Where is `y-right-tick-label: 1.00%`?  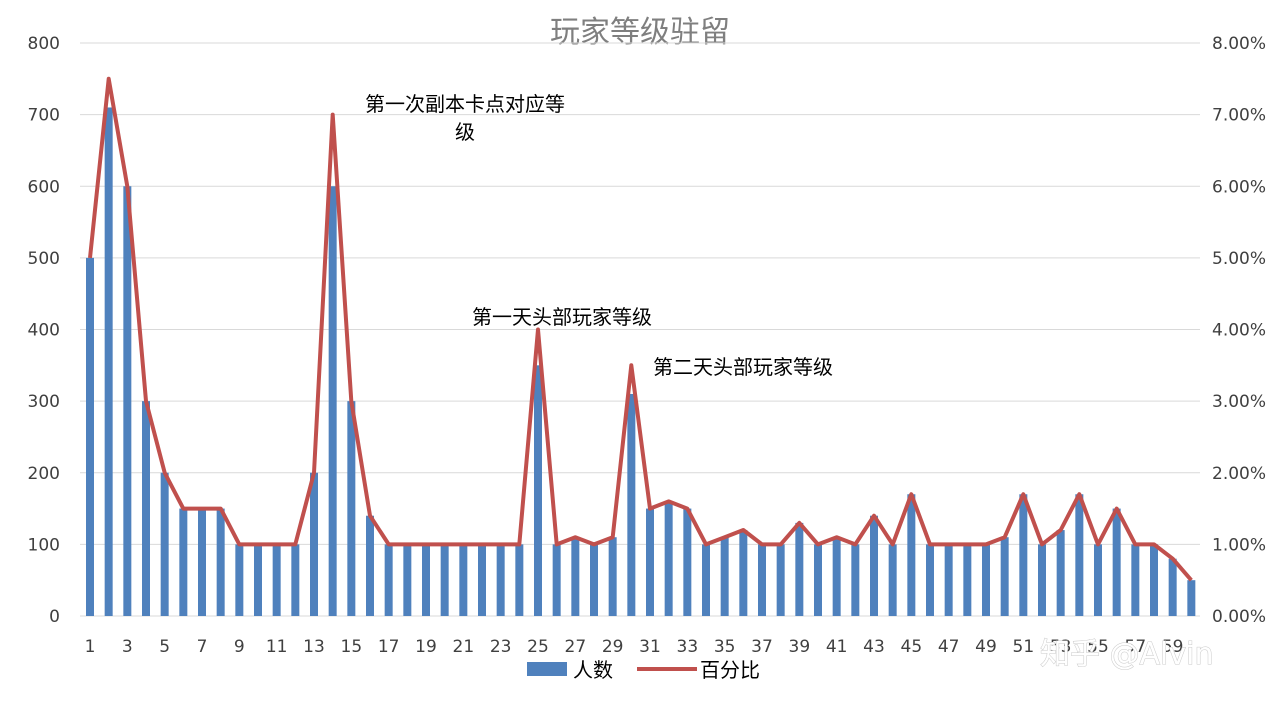 y-right-tick-label: 1.00% is located at coordinates (1239, 545).